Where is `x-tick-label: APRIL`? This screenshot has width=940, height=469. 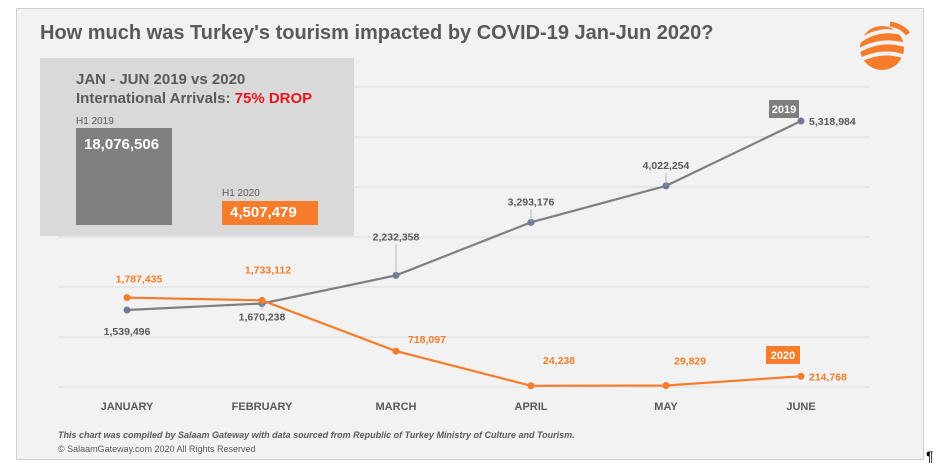 x-tick-label: APRIL is located at coordinates (531, 407).